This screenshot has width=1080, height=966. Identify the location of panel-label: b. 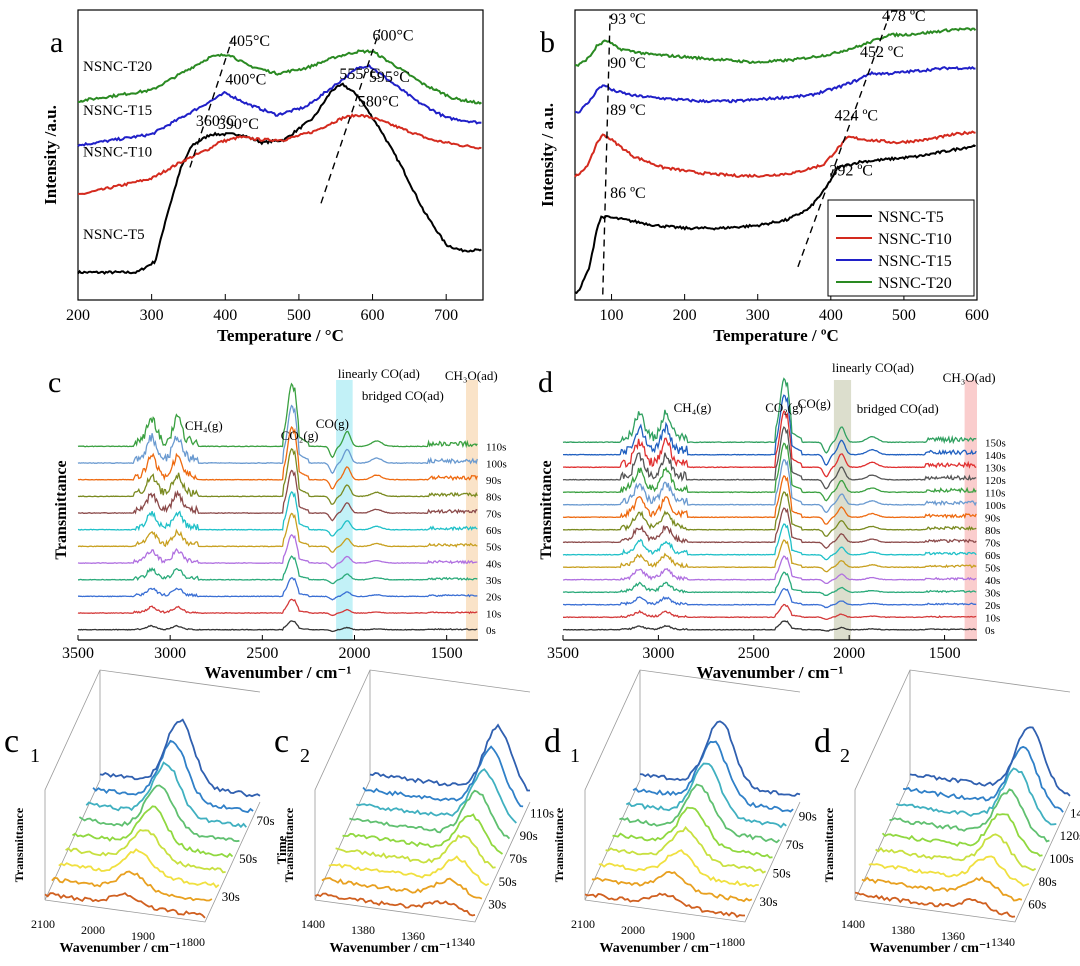
(547, 42).